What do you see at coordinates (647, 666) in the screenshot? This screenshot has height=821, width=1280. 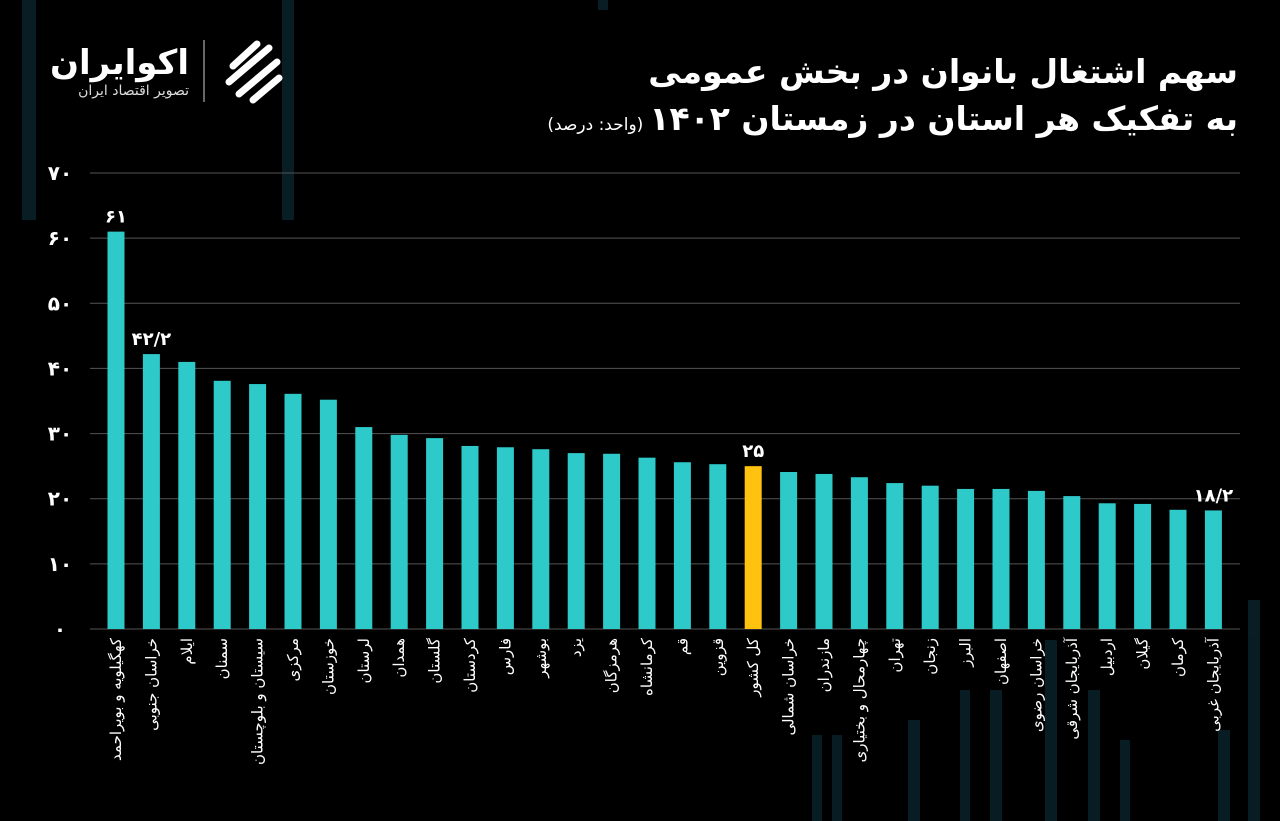 I see `x-tick-label: کرمانشاه` at bounding box center [647, 666].